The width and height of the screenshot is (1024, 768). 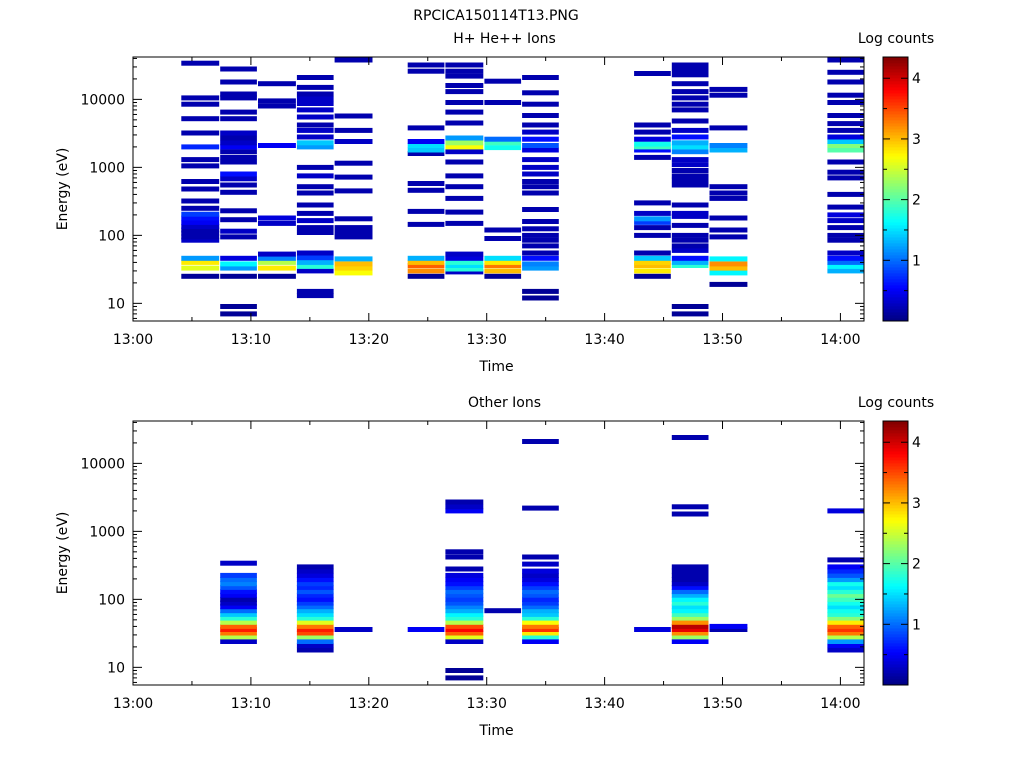 What do you see at coordinates (63, 553) in the screenshot?
I see `y-axis-label: Energy (eV)` at bounding box center [63, 553].